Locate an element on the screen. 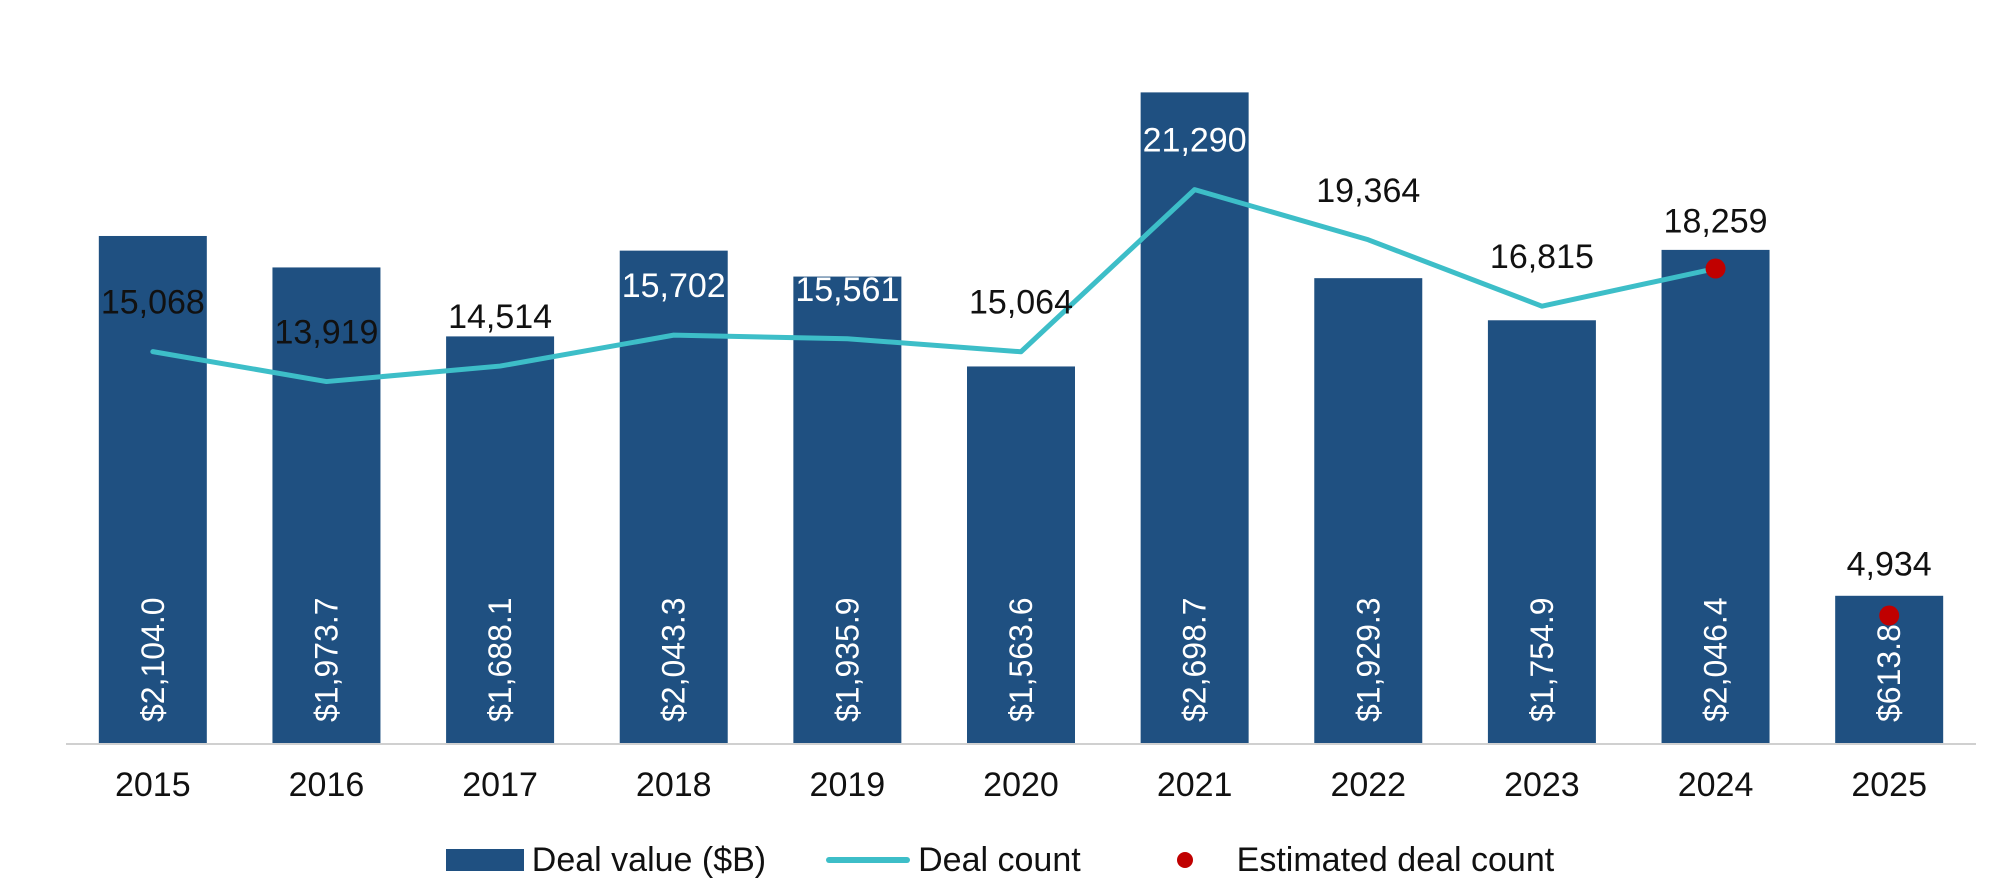  count-label-2023: 16,815 is located at coordinates (1542, 257).